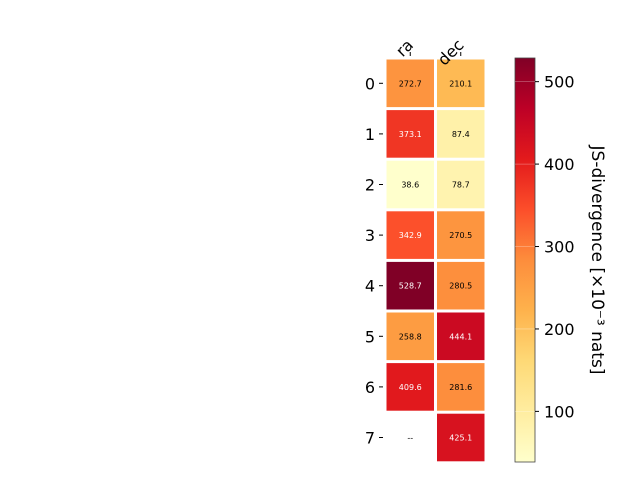 The image size is (640, 480). I want to click on cell-1-ra, so click(410, 134).